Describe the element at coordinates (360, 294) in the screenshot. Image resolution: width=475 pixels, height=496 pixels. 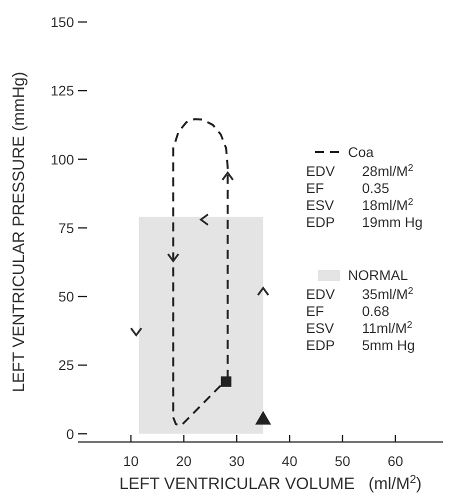
I see `text: EDV 35ml/M$^{2}$` at that location.